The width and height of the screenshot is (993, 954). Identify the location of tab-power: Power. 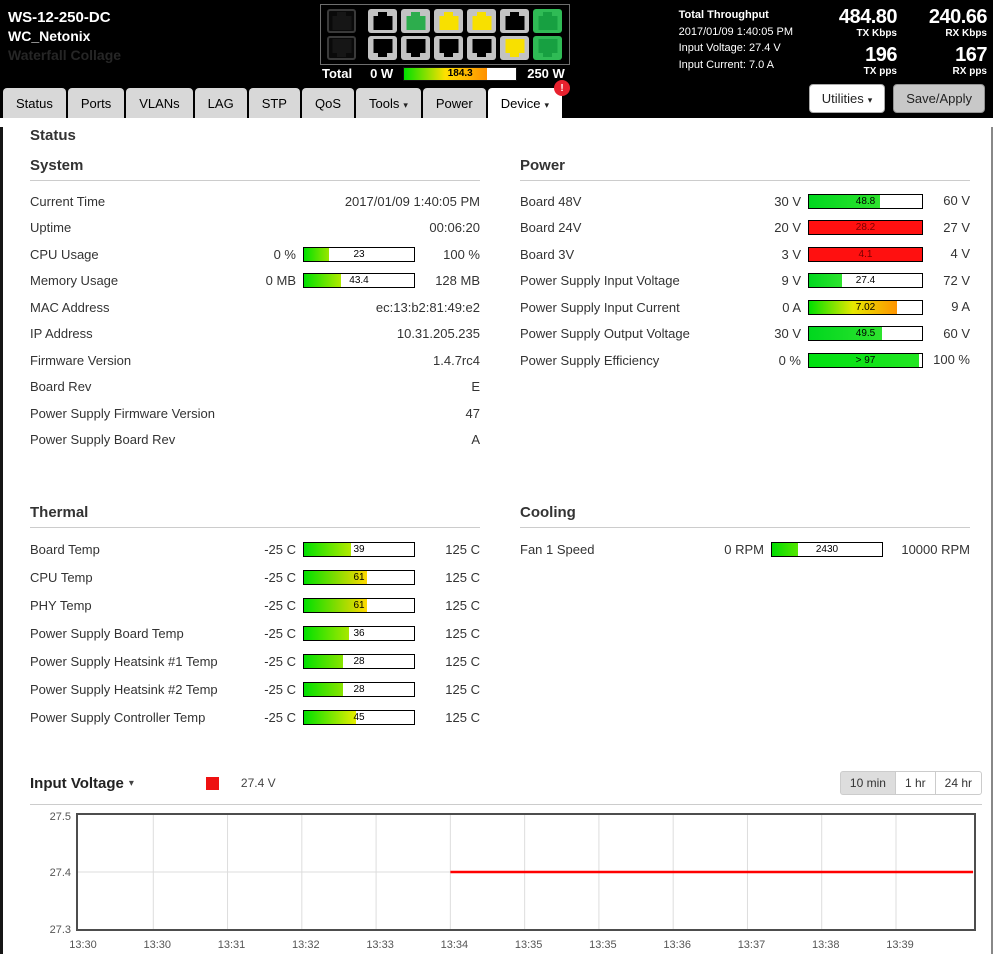
(454, 103).